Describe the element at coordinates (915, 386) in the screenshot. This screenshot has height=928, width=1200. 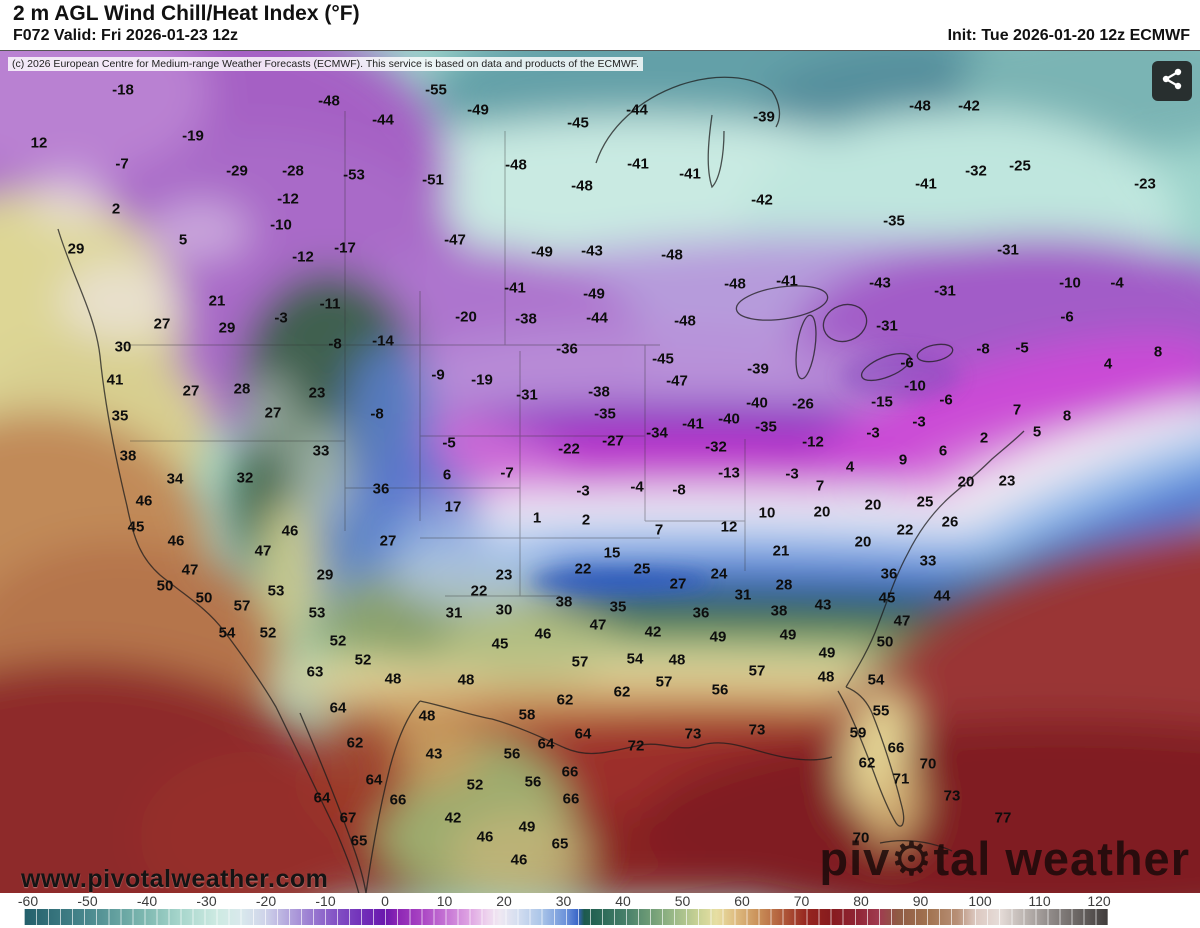
I see `temp-label: -10` at that location.